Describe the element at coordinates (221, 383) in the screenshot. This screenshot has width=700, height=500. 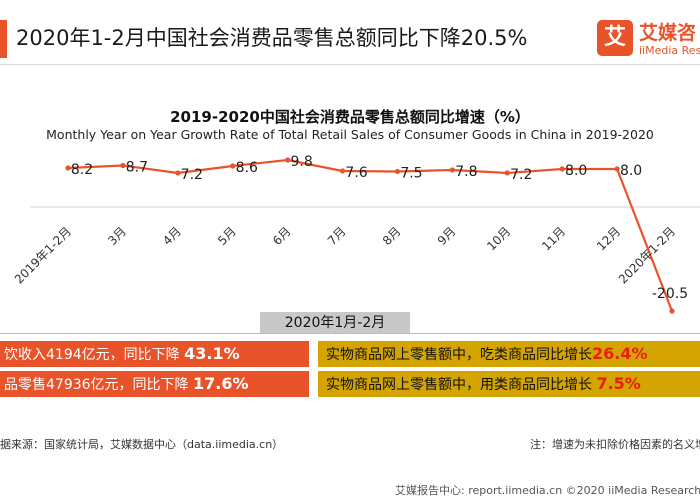
I see `highlight-value: 17.6%` at that location.